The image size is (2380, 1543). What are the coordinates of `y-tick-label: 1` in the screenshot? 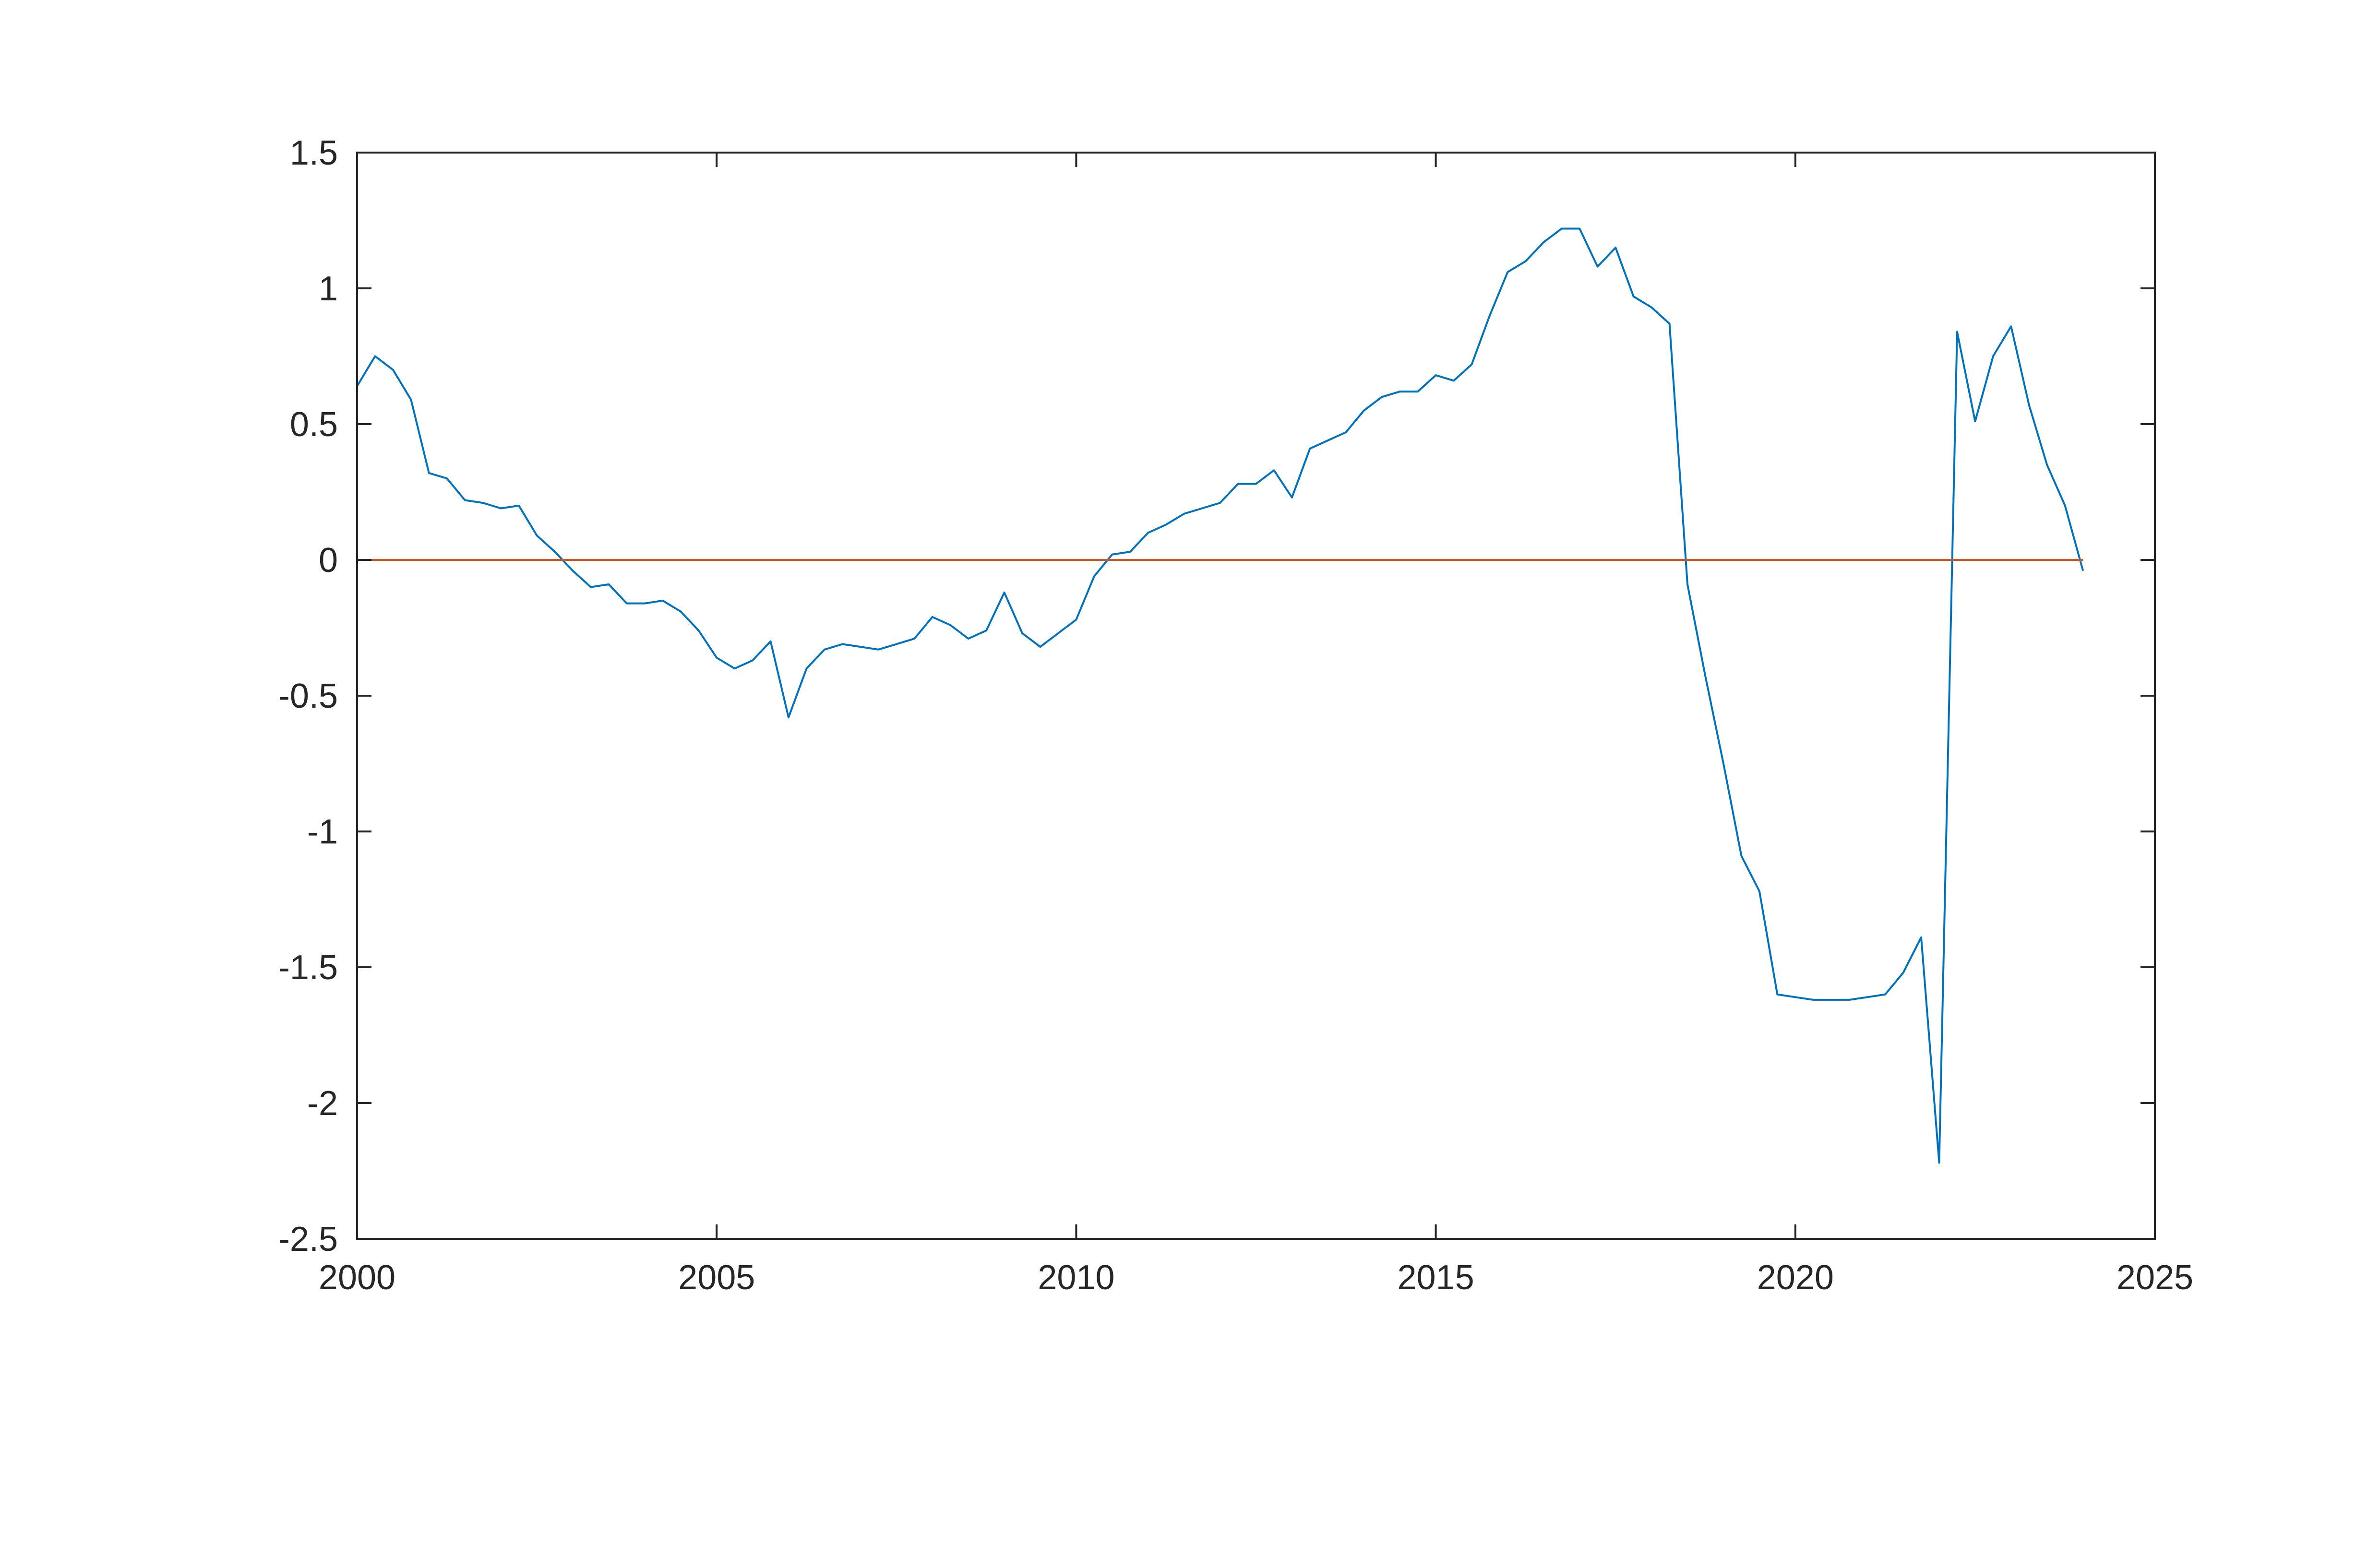 It's located at (329, 289).